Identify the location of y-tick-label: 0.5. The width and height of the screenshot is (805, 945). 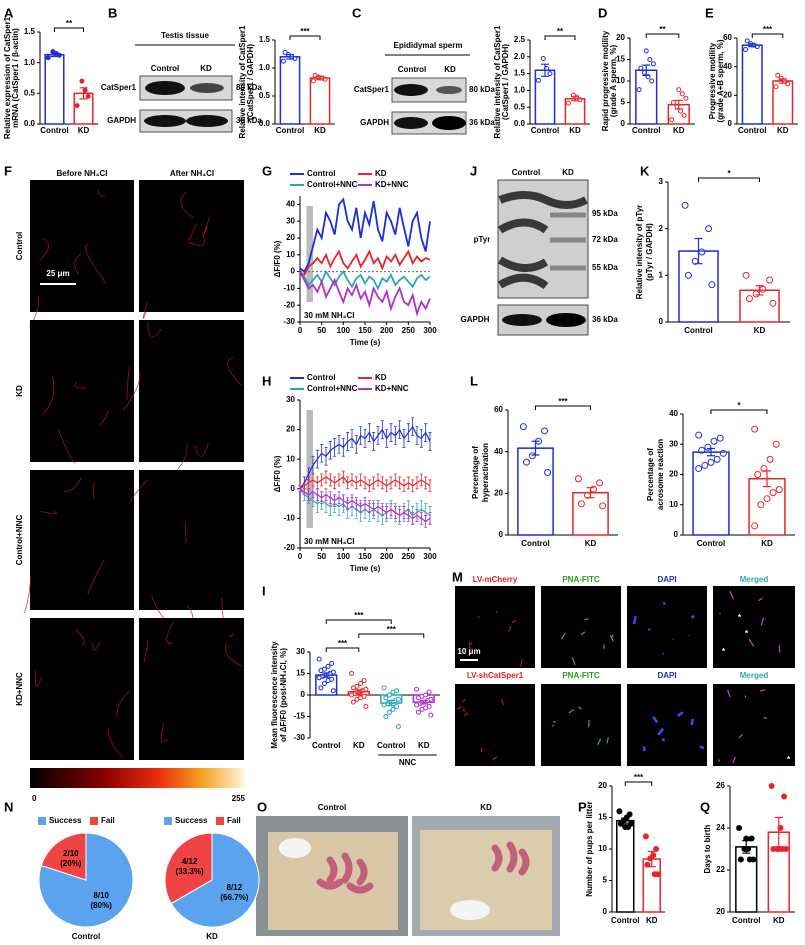
(520, 106).